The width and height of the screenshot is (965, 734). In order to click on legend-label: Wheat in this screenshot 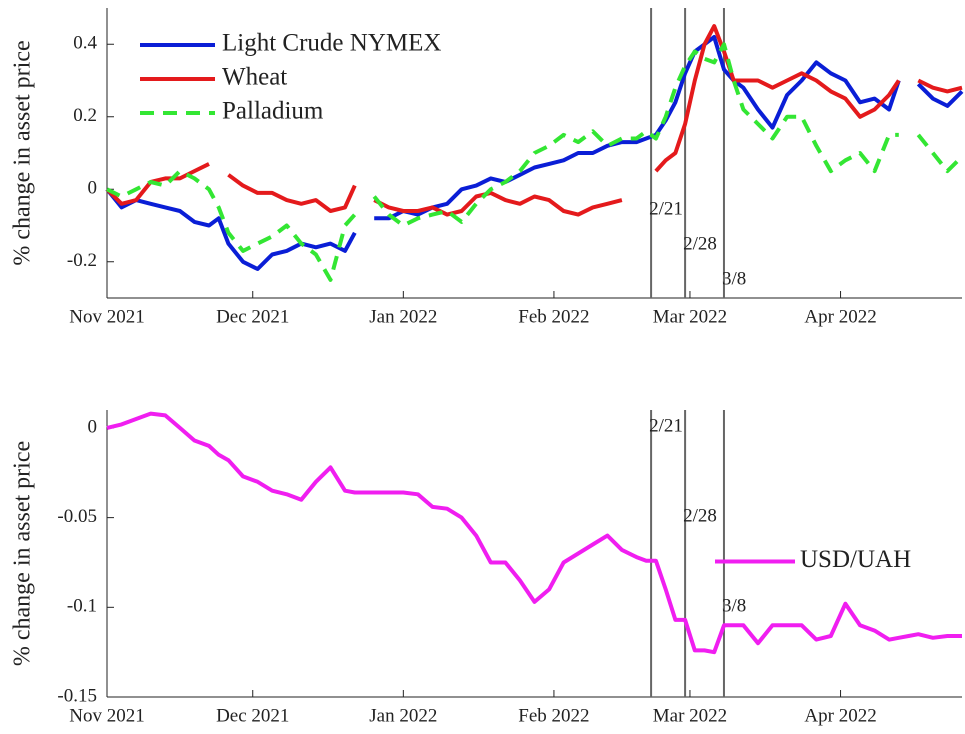, I will do `click(254, 77)`.